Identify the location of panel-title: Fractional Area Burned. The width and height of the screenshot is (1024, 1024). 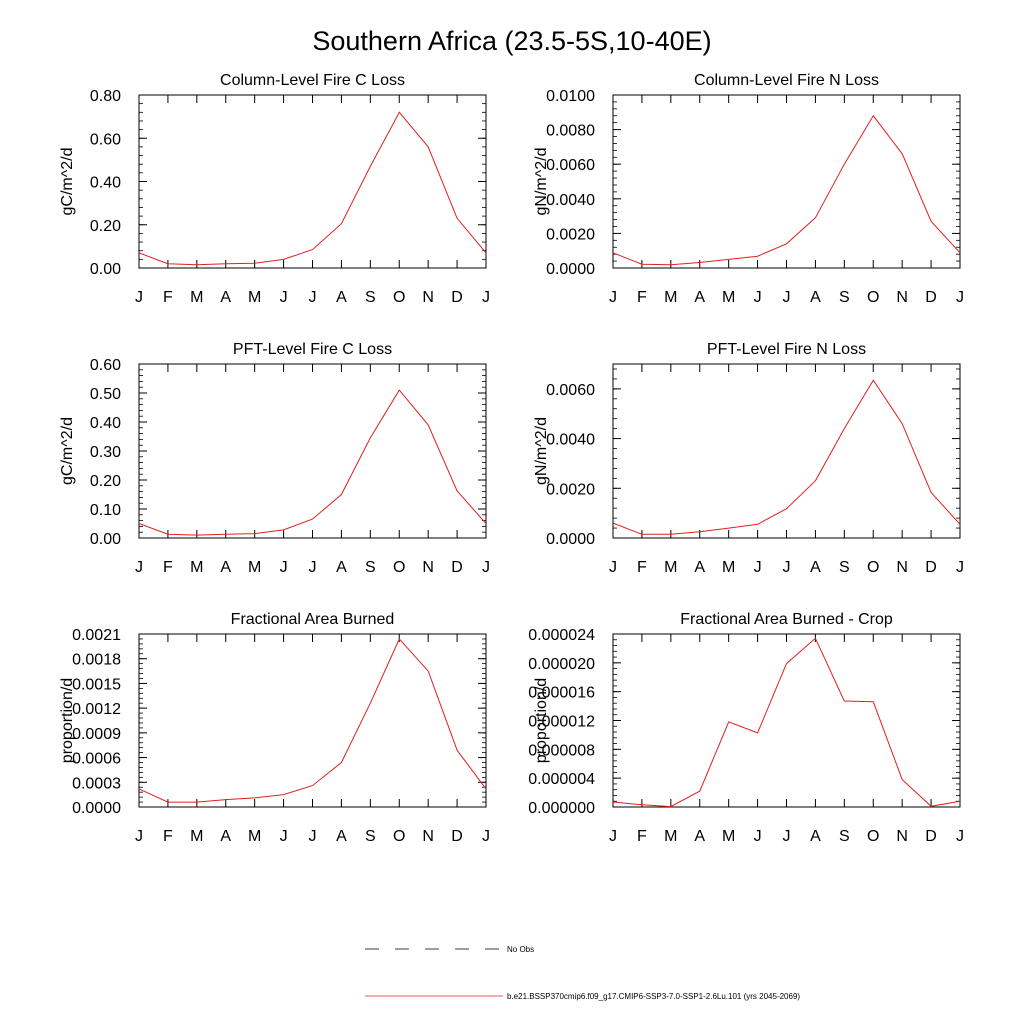
(313, 619).